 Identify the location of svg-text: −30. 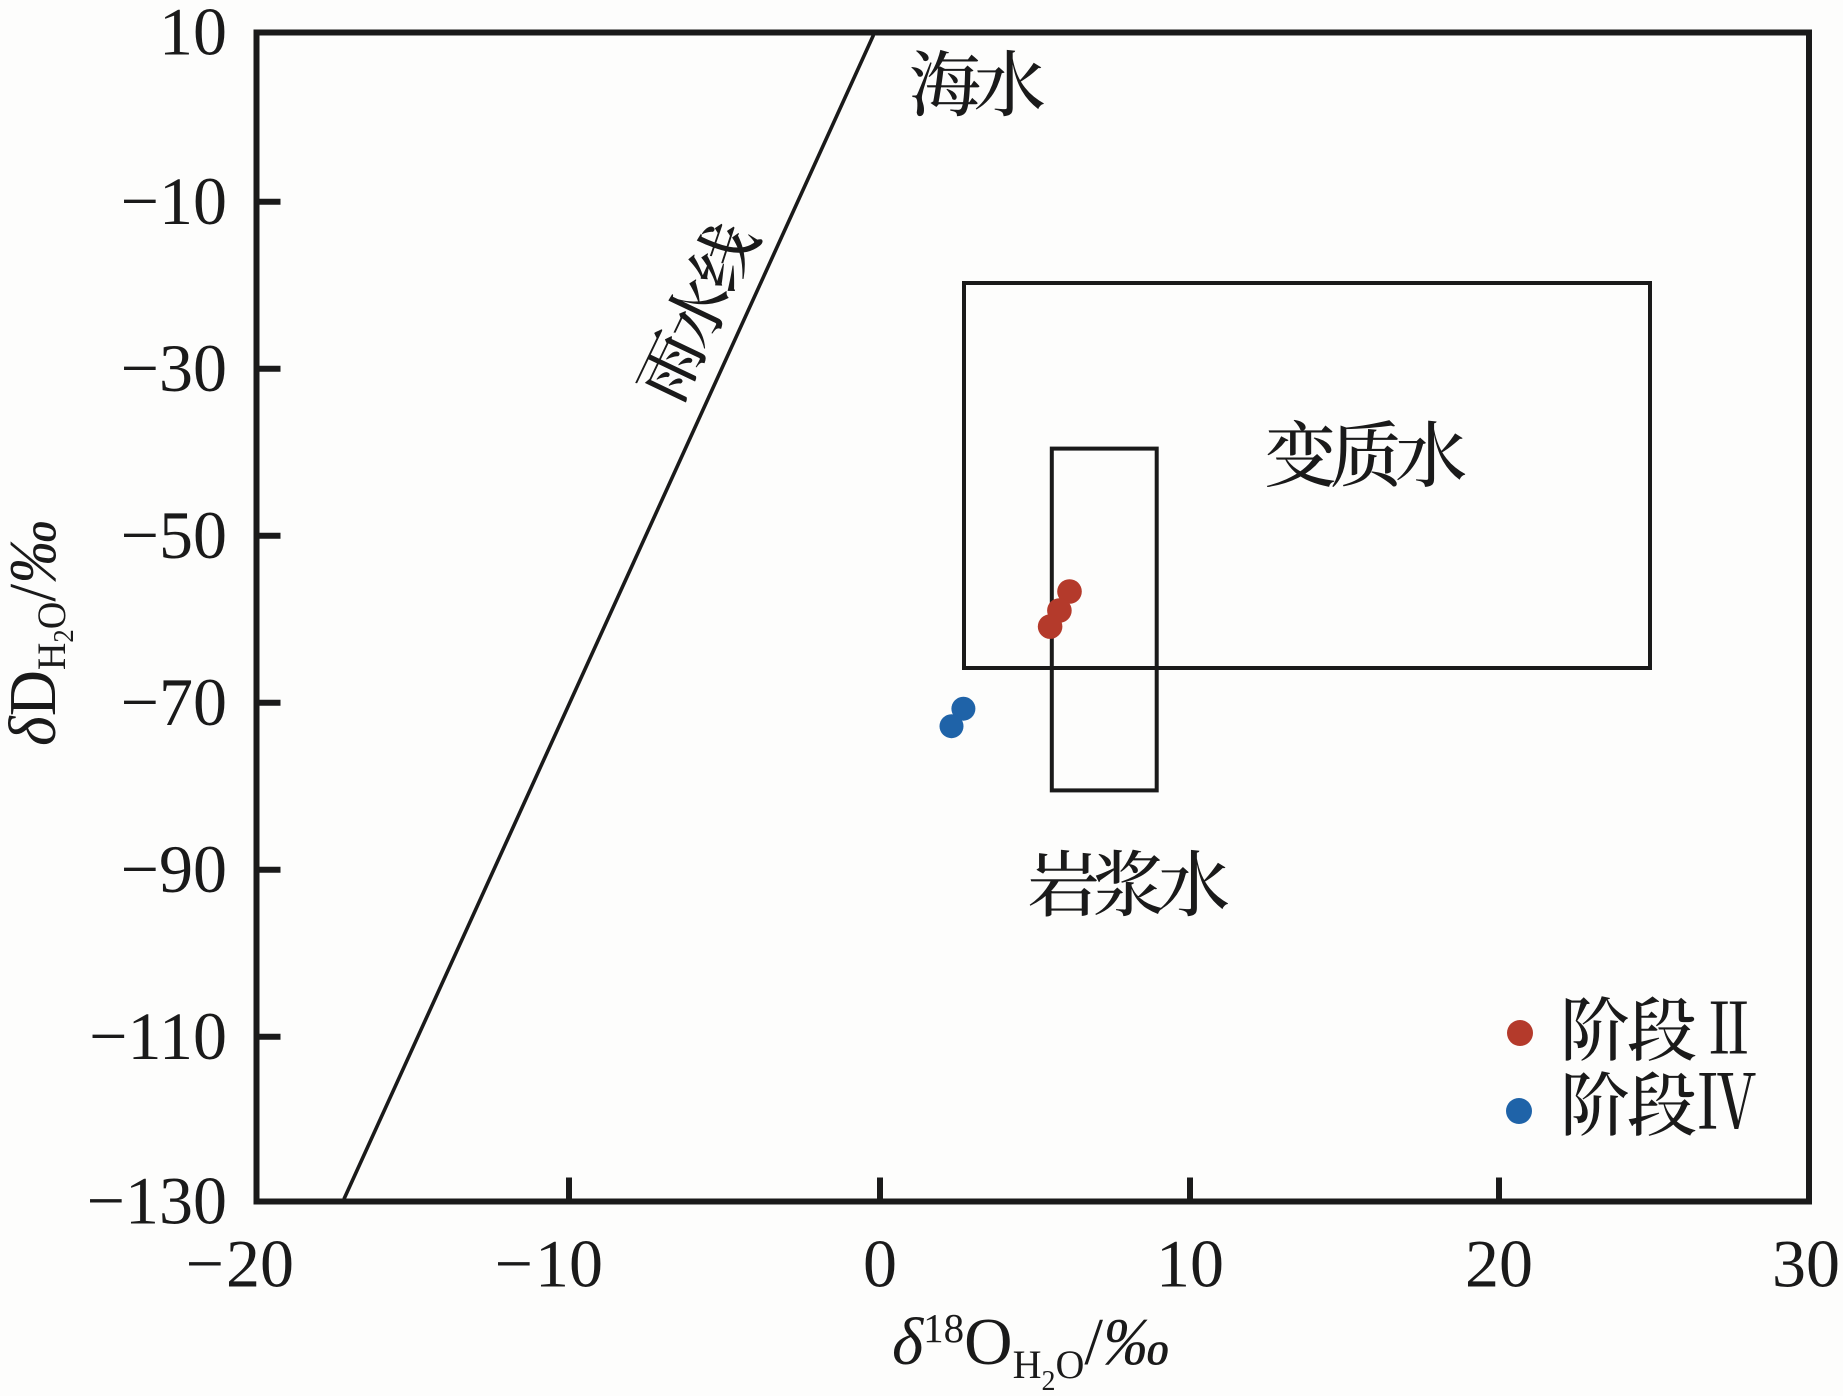
(174, 368).